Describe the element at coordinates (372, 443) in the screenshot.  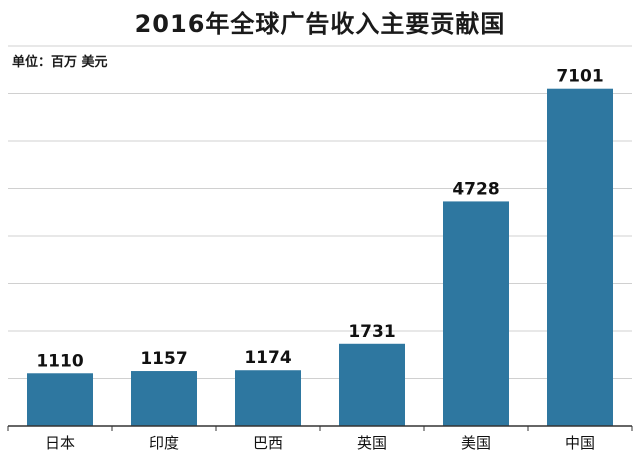
I see `x-tick-label-4: 英国` at that location.